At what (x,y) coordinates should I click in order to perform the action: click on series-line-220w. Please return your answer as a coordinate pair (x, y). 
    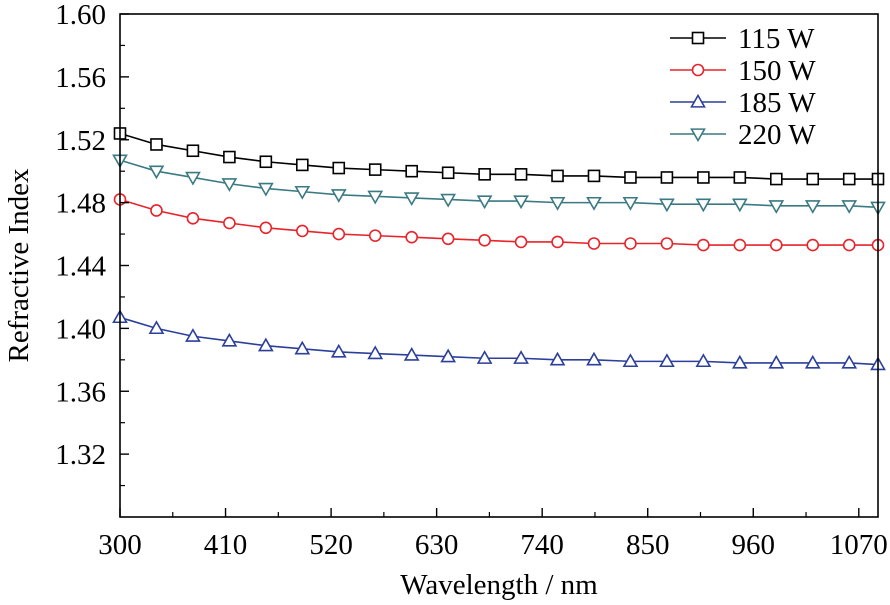
    Looking at the image, I should click on (499, 184).